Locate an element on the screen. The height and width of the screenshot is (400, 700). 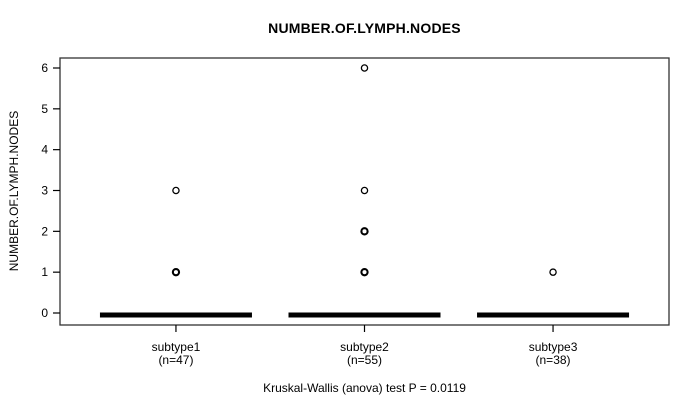
x-tick-label: subtype2 is located at coordinates (364, 347).